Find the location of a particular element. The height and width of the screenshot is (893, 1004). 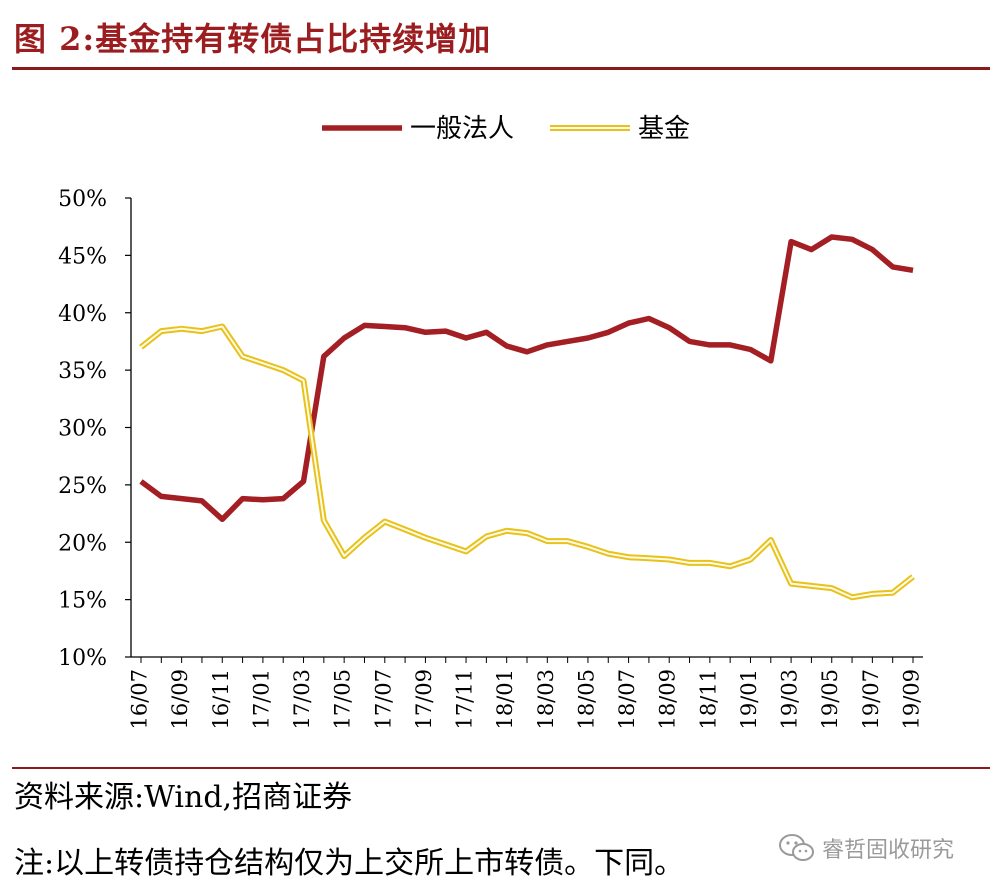

x-tick-label: 19/09 is located at coordinates (912, 699).